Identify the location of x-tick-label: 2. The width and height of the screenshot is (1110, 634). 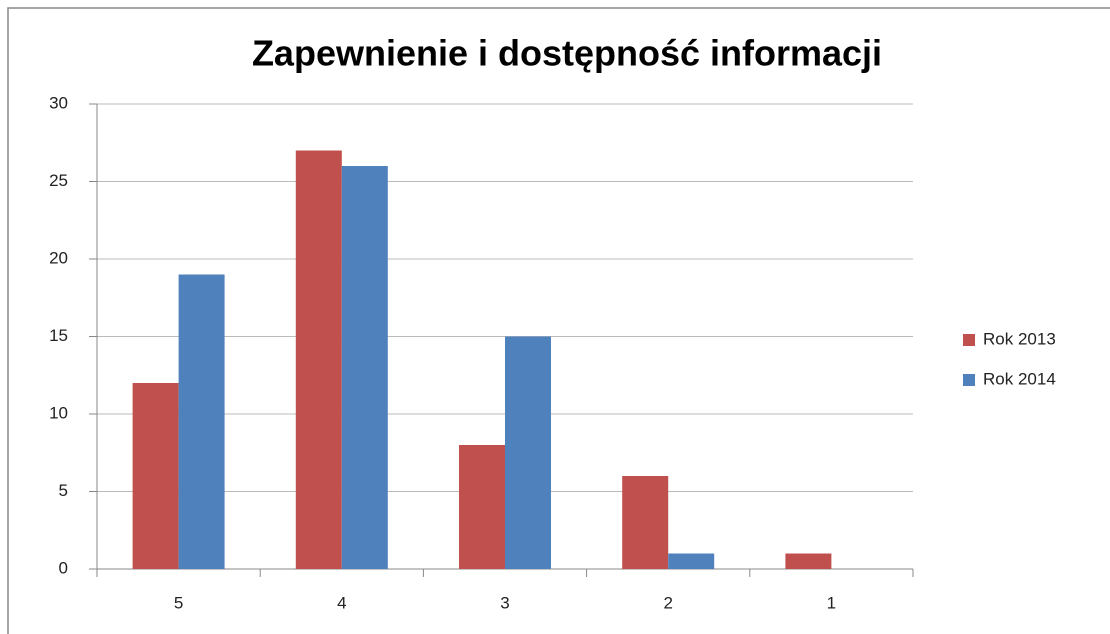
(667, 602).